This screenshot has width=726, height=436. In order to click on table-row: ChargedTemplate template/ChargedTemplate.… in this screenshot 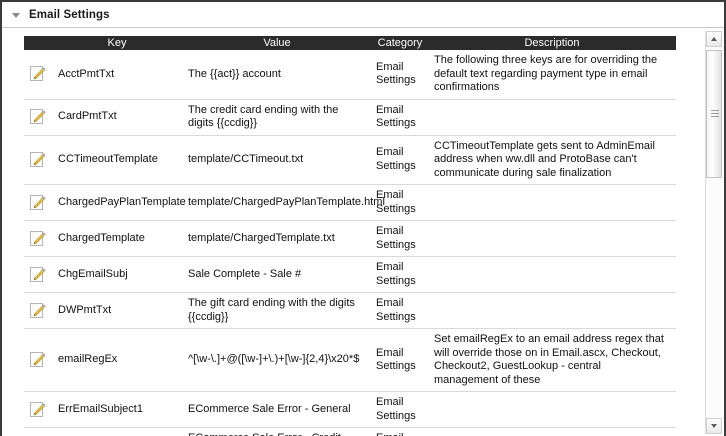, I will do `click(350, 238)`.